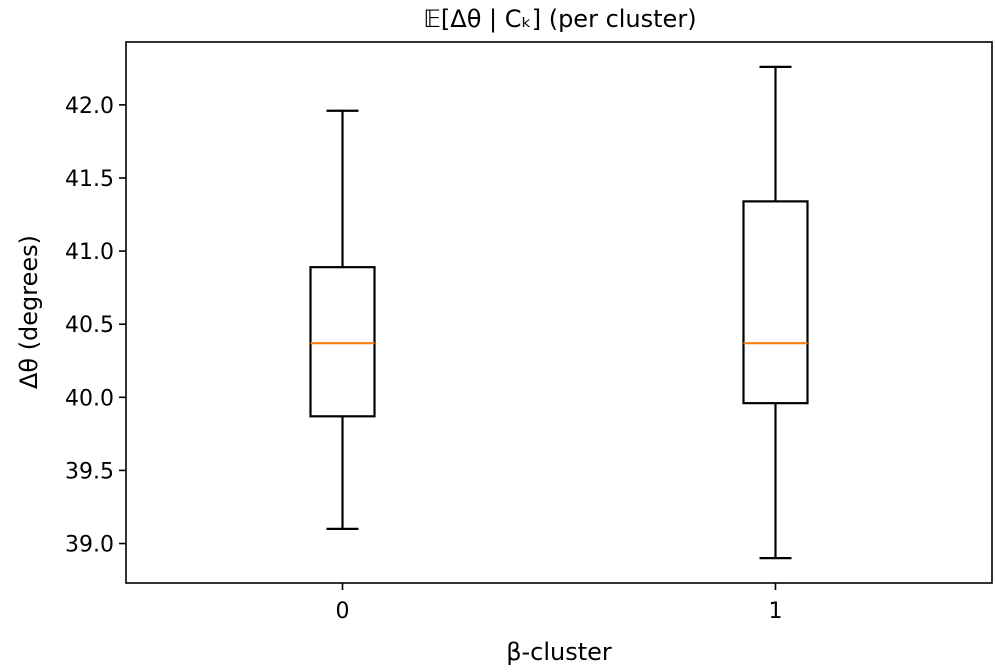 This screenshot has height=672, width=996. I want to click on y-axis: 39.0 39.5 40.0 40.5 41.0 41.5 42.0, so click(95, 326).